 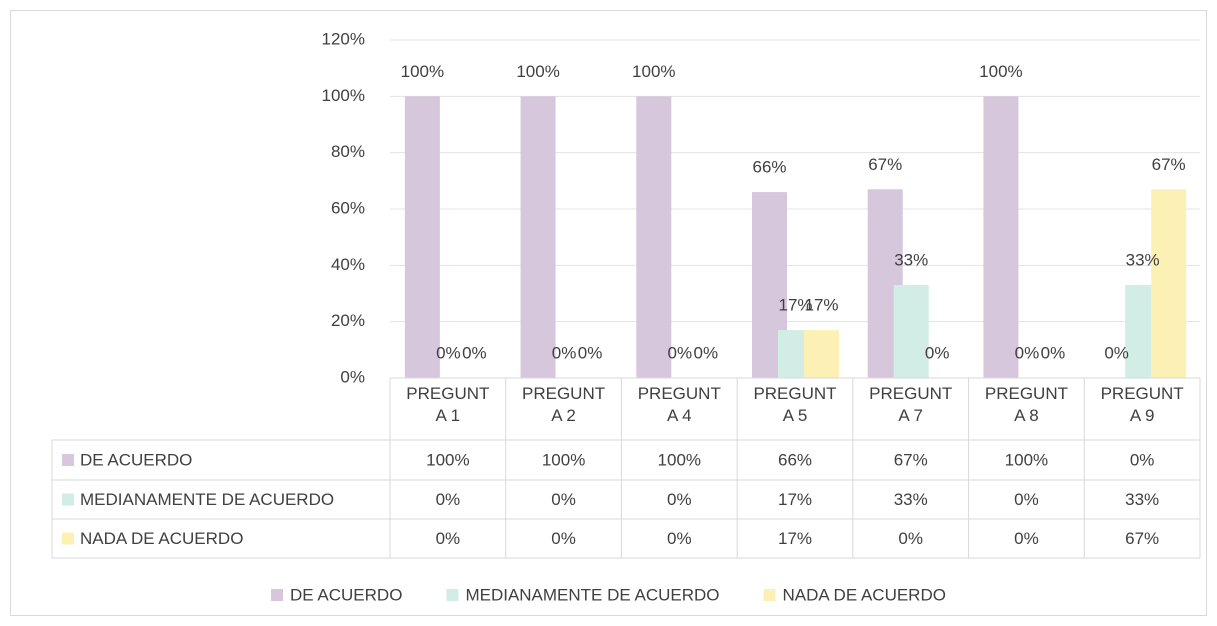 I want to click on category-label: PREGUNTA 5, so click(x=795, y=404).